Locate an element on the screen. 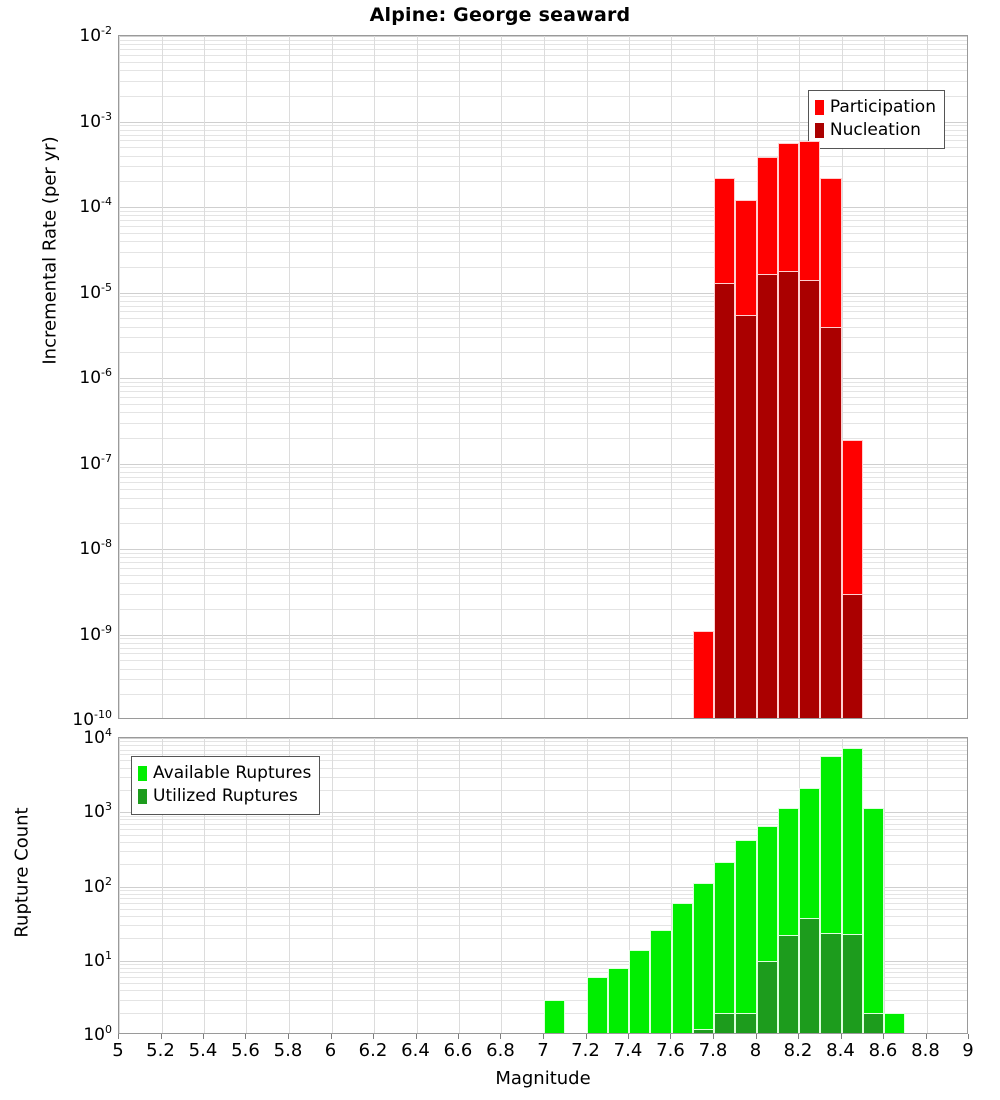 This screenshot has width=1000, height=1100. legend-item-nucleation: Nucleation is located at coordinates (875, 130).